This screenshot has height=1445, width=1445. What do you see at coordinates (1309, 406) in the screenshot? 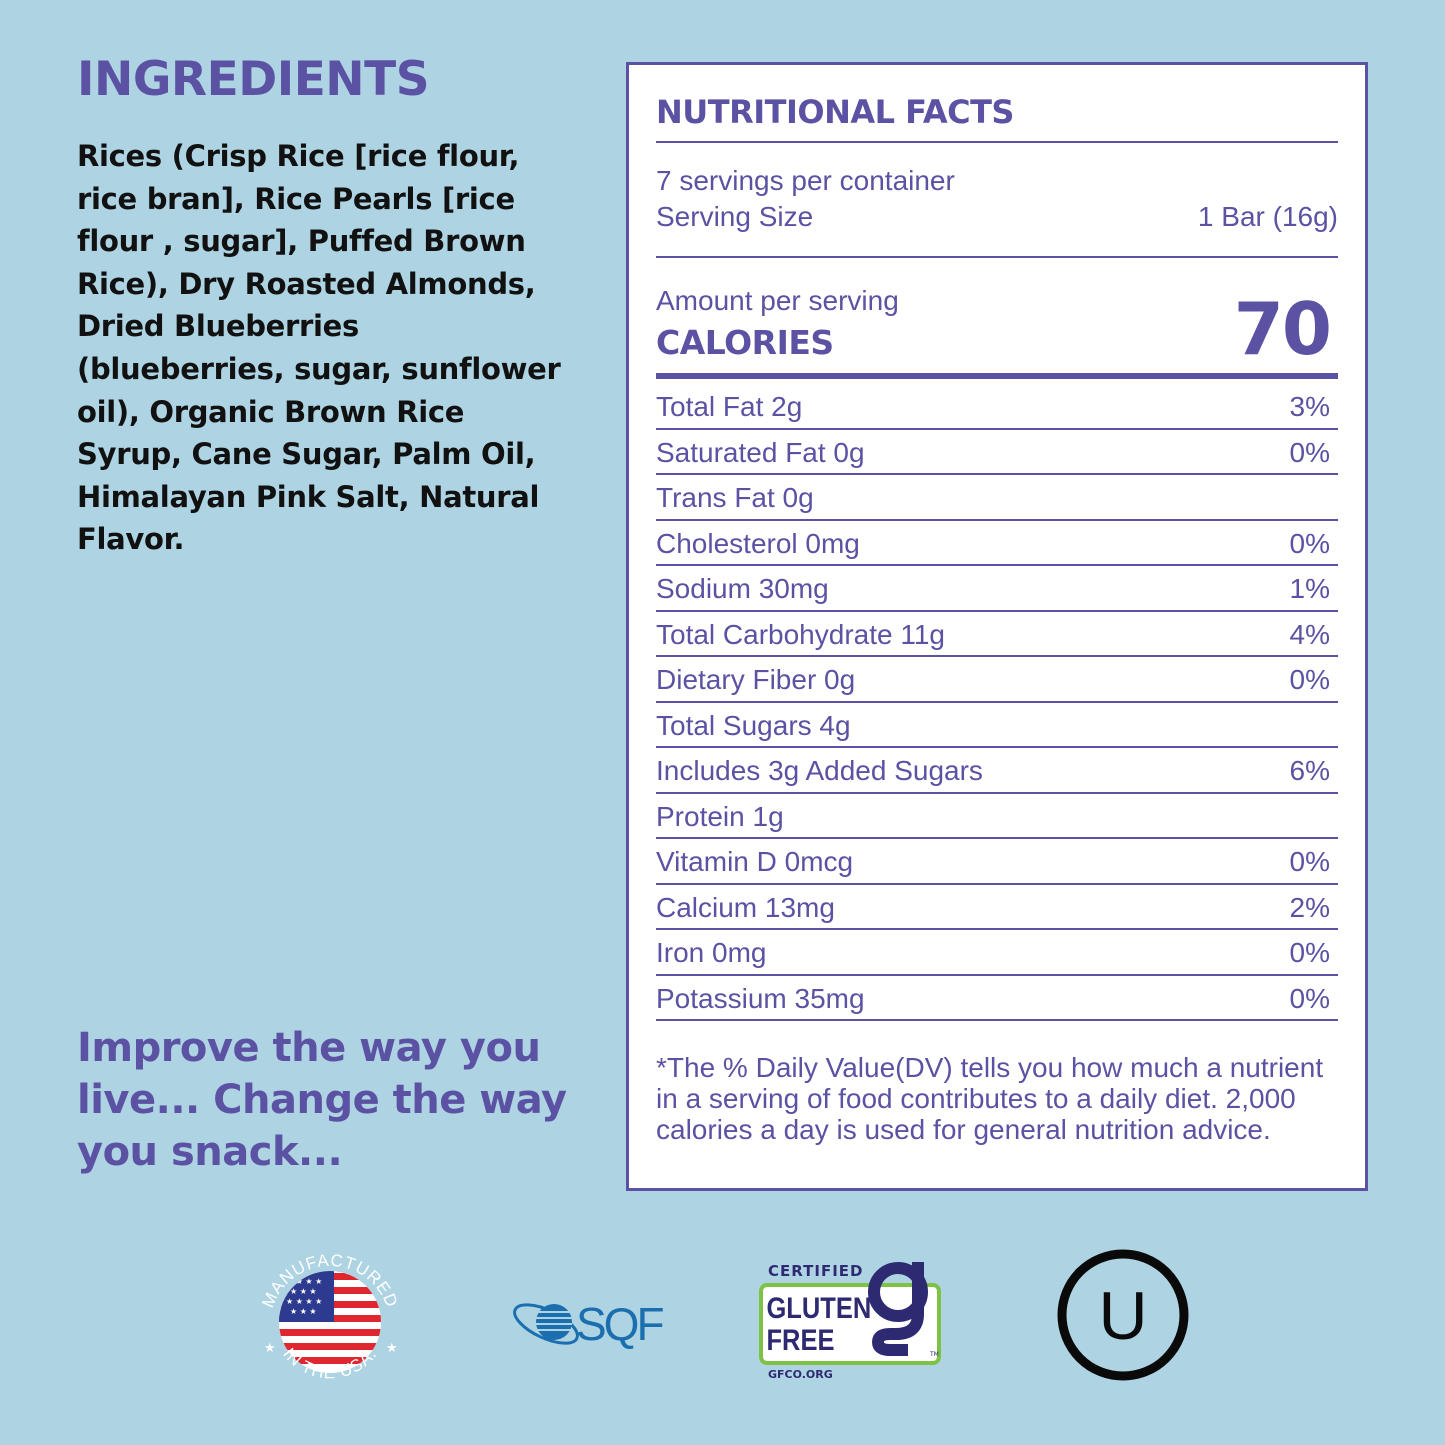
I see `daily-value: 3%` at bounding box center [1309, 406].